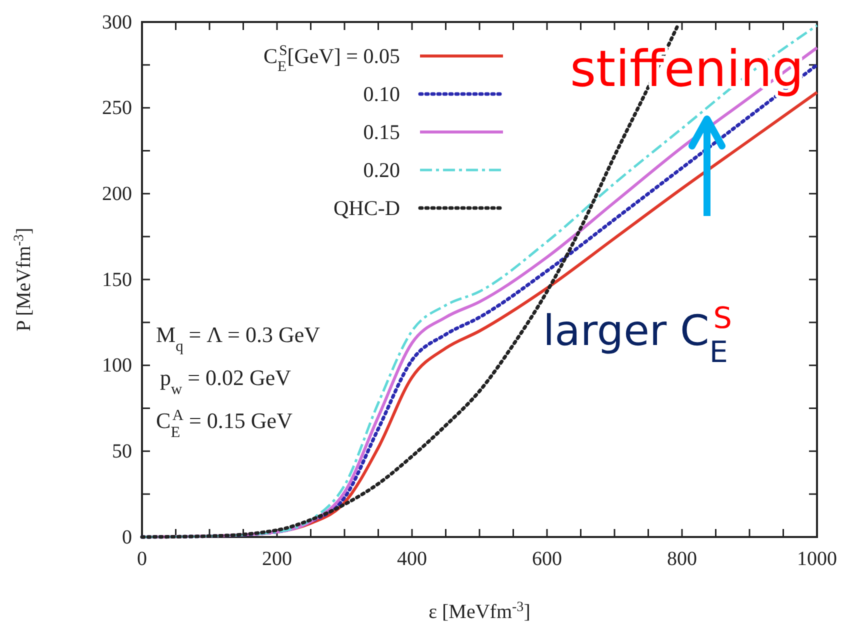 This screenshot has height=635, width=851. I want to click on legend-label: C$_{E}$$^{S}$[GeV] = 0.05, so click(331, 59).